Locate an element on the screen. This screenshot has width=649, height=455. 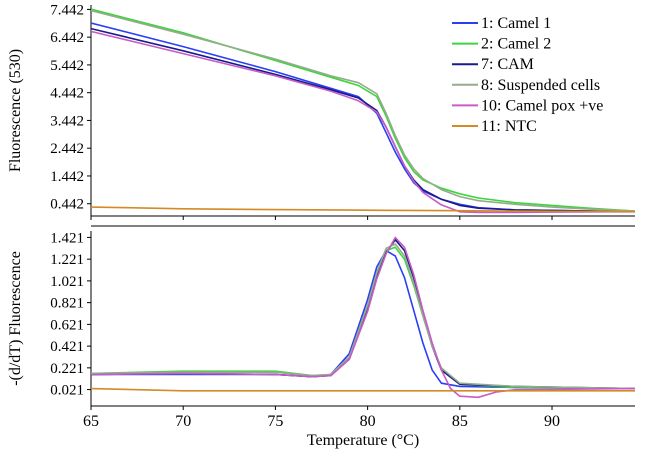
x-tick-label: 85 is located at coordinates (460, 421).